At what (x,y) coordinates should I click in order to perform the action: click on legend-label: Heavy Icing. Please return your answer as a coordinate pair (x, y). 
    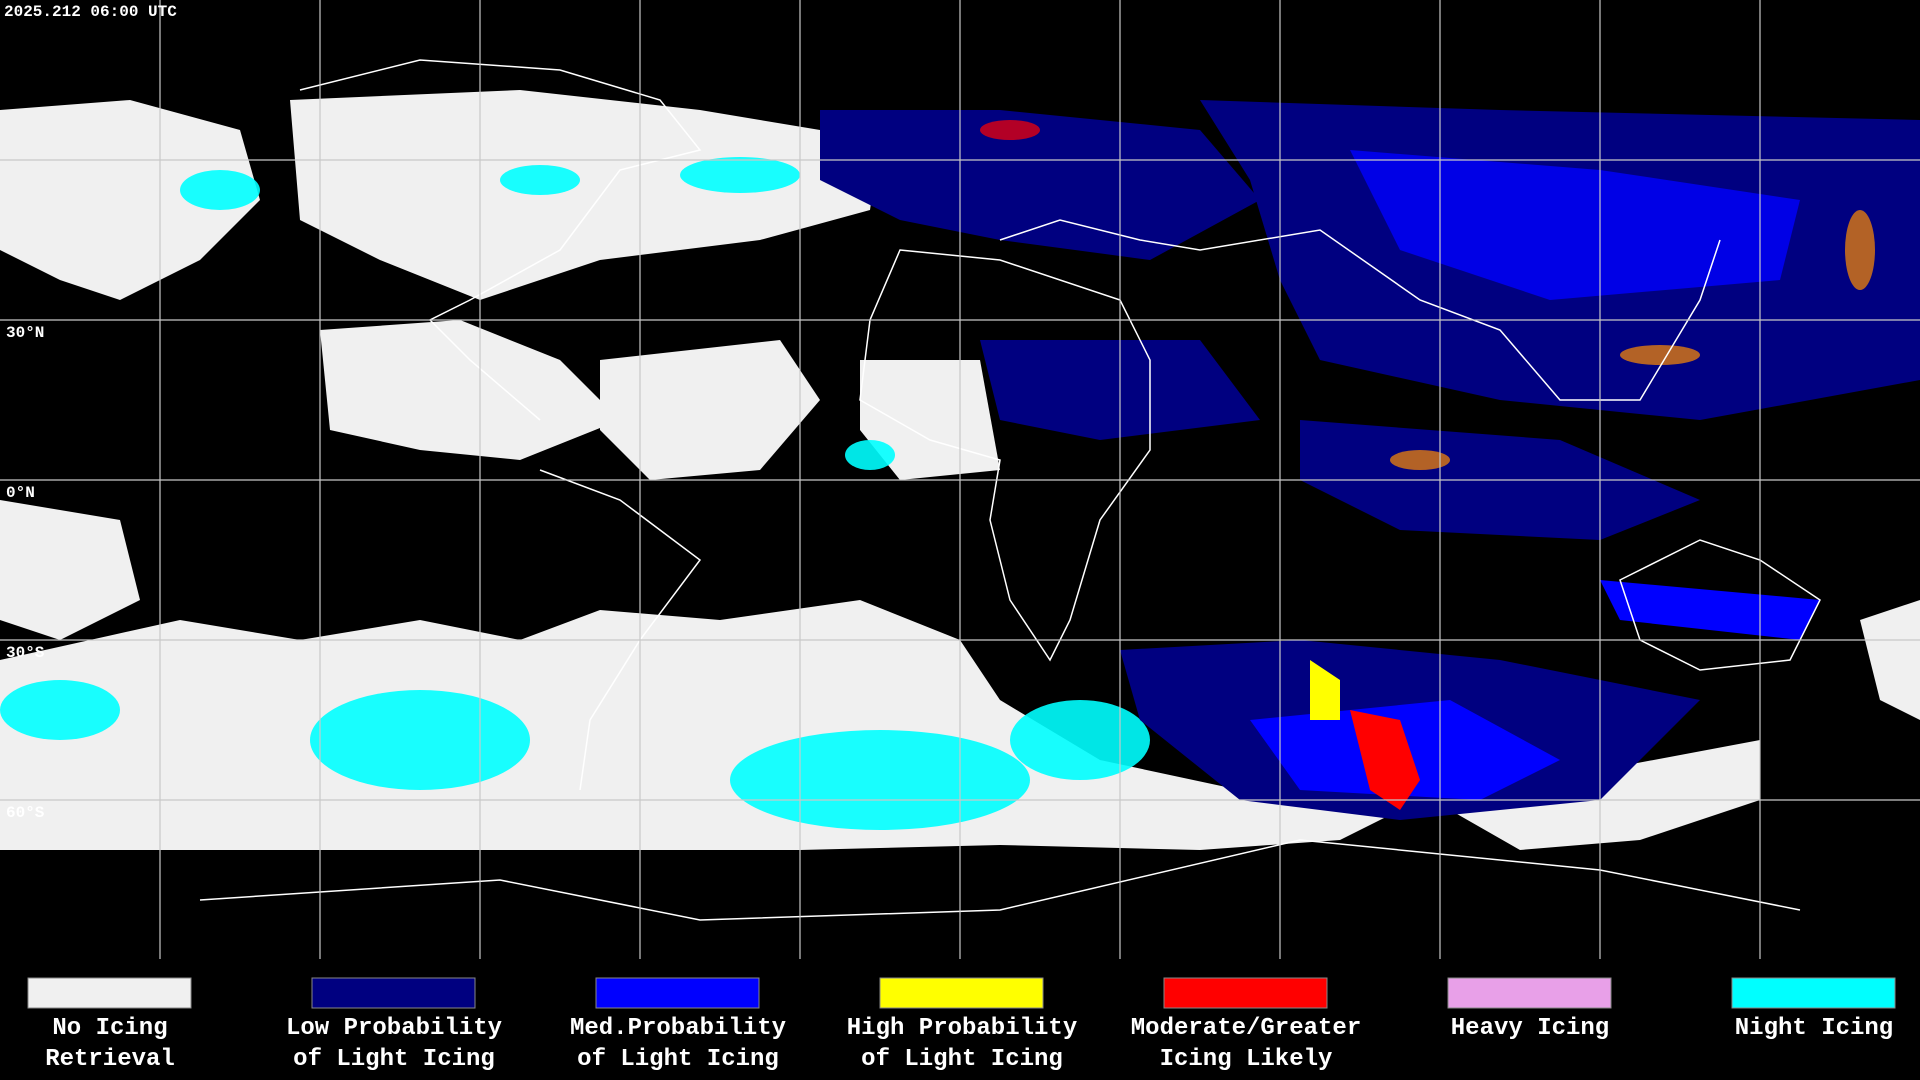
    Looking at the image, I should click on (1530, 1028).